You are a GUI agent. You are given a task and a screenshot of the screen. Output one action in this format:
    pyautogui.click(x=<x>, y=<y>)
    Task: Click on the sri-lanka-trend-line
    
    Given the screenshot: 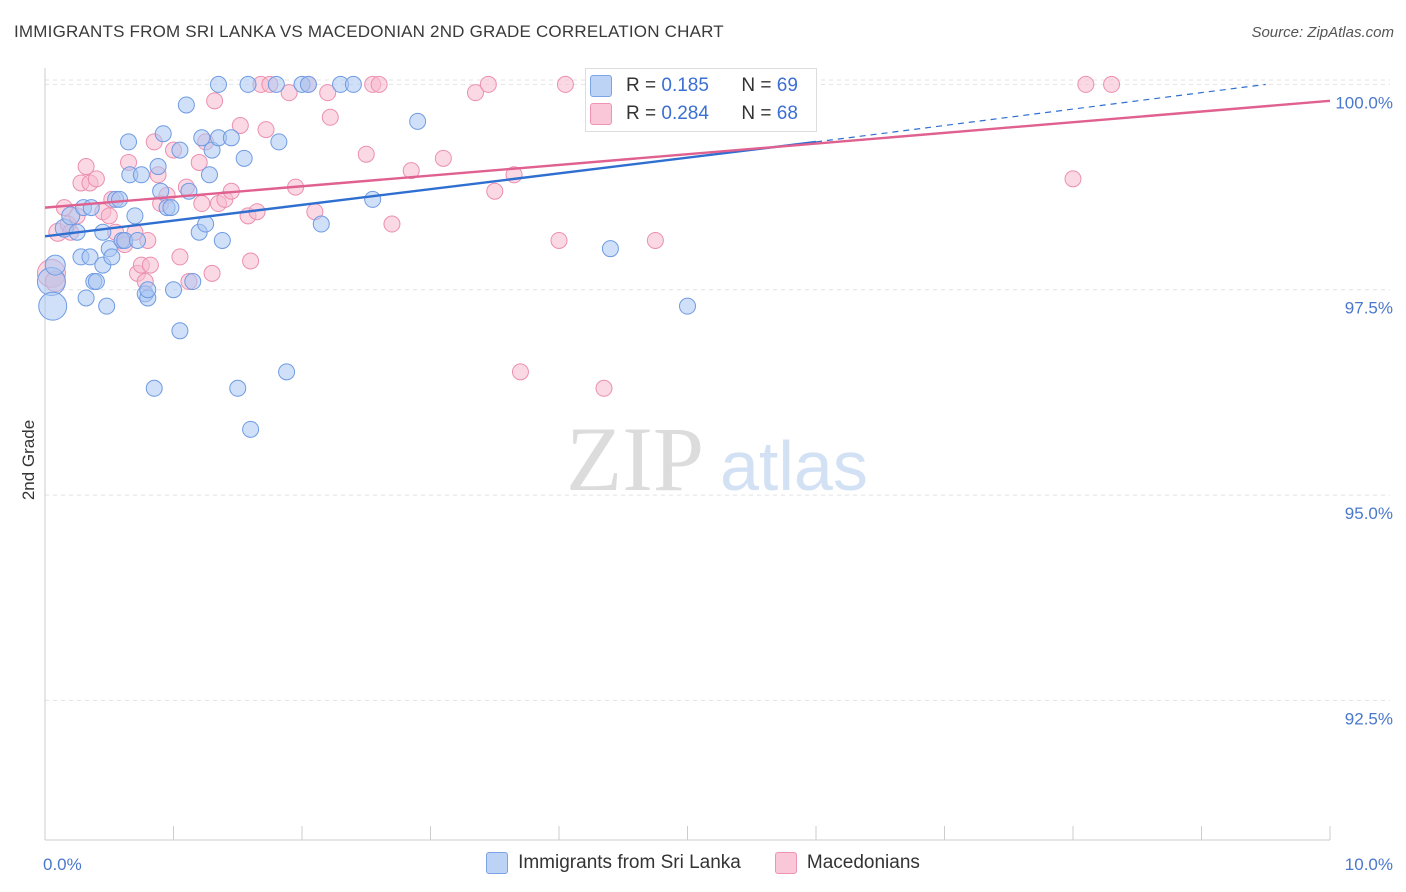 What is the action you would take?
    pyautogui.click(x=430, y=189)
    